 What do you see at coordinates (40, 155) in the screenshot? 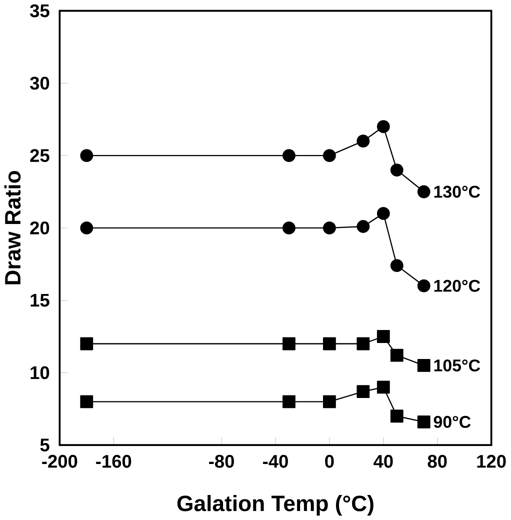
I see `y-tick-label: 25` at bounding box center [40, 155].